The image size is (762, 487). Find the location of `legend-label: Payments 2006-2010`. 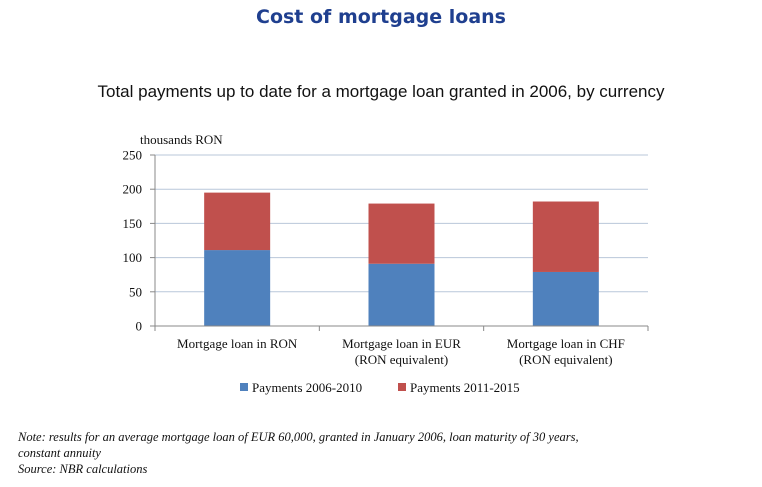

legend-label: Payments 2006-2010 is located at coordinates (307, 387).